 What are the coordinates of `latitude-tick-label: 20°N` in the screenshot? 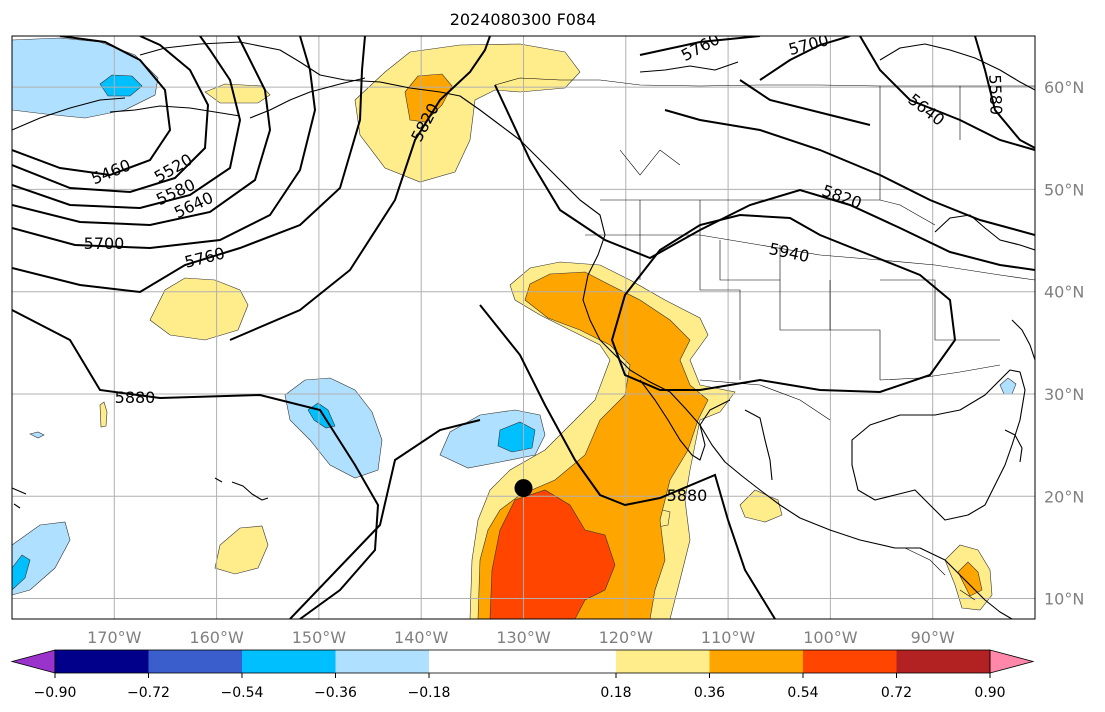 It's located at (1064, 496).